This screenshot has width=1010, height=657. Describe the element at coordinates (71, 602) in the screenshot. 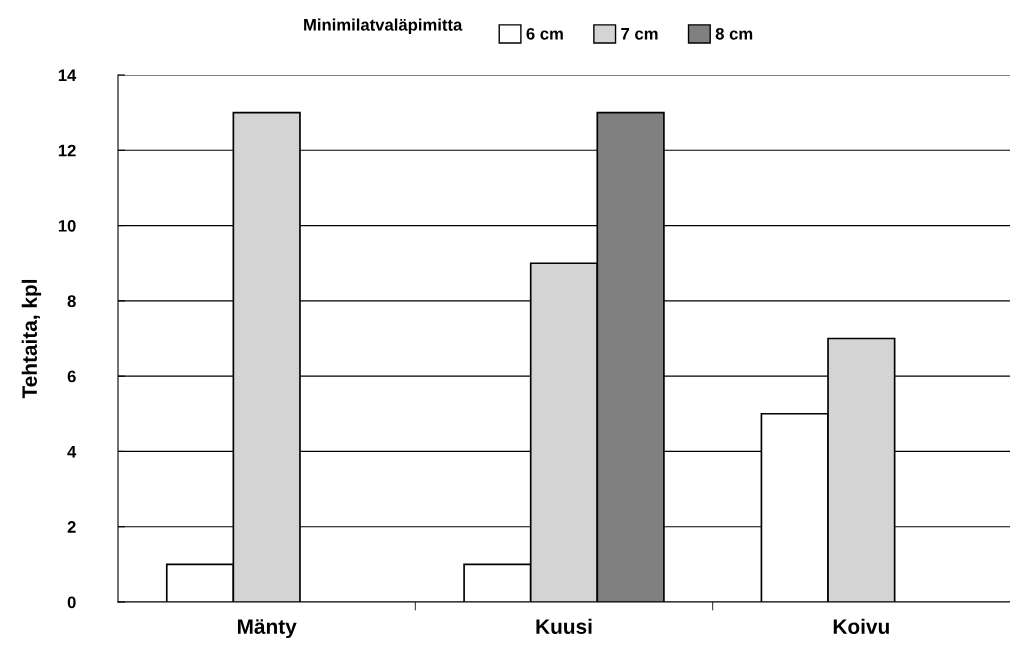

I see `y-tick-label: 0` at that location.